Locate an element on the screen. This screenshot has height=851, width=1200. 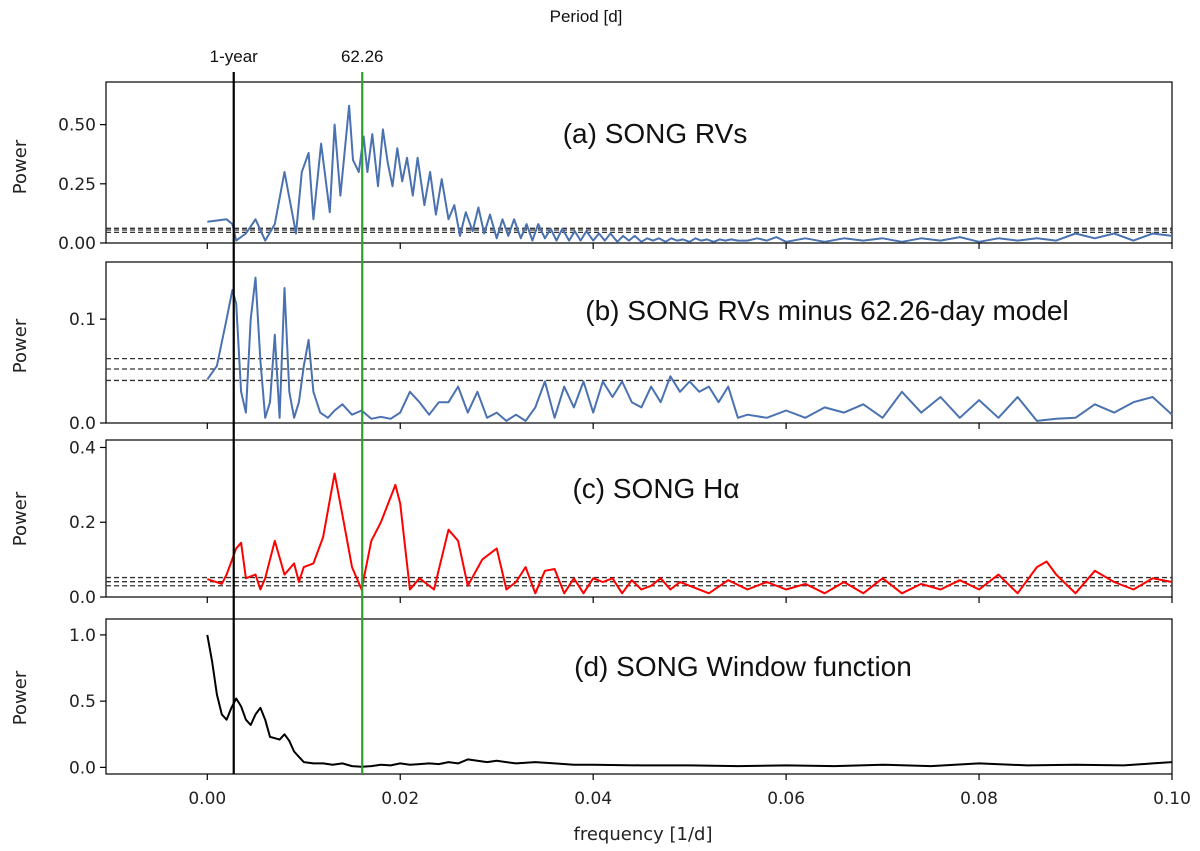
panel-d-ytick-label: 0.0 is located at coordinates (82, 768).